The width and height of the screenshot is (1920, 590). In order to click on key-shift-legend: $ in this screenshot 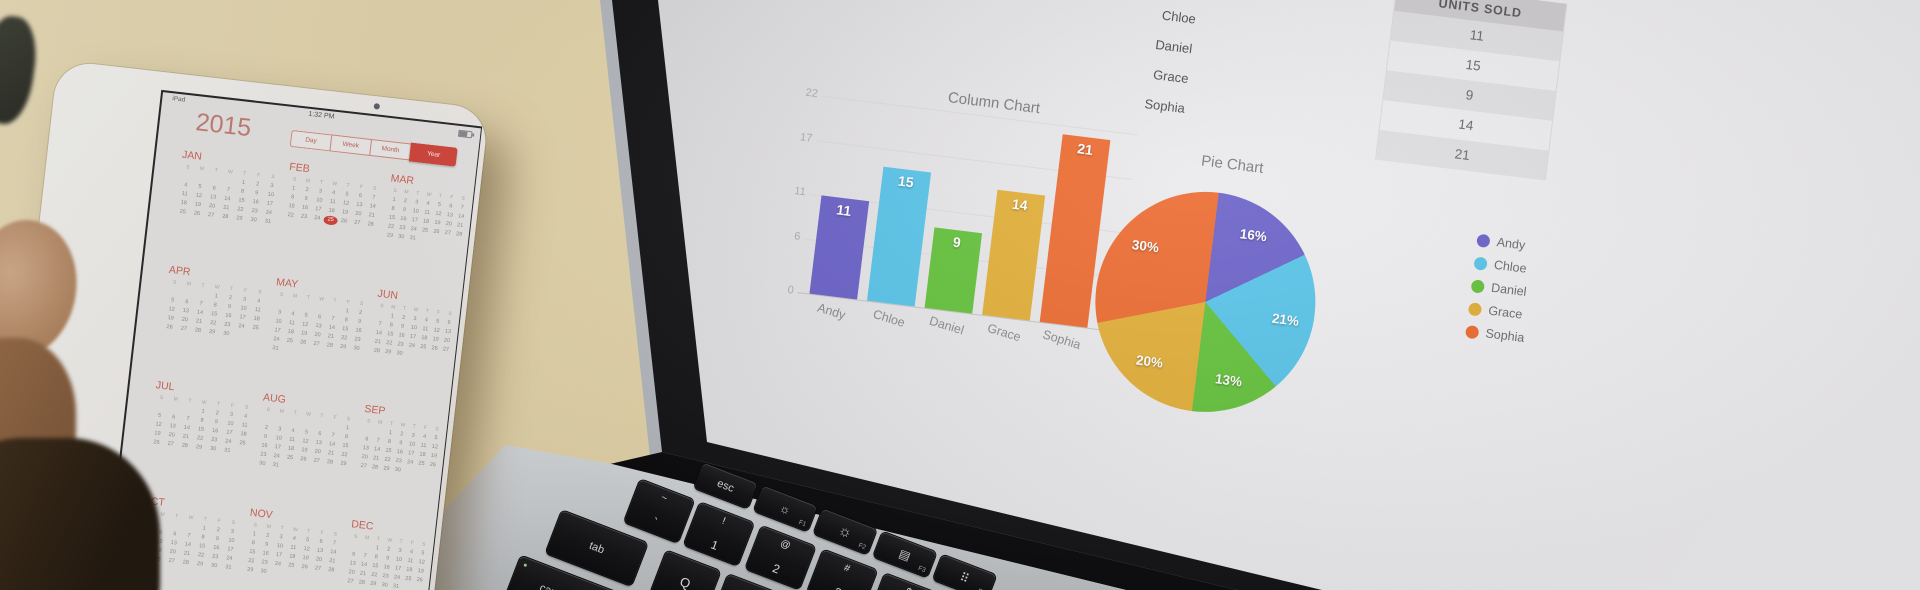, I will do `click(909, 583)`.